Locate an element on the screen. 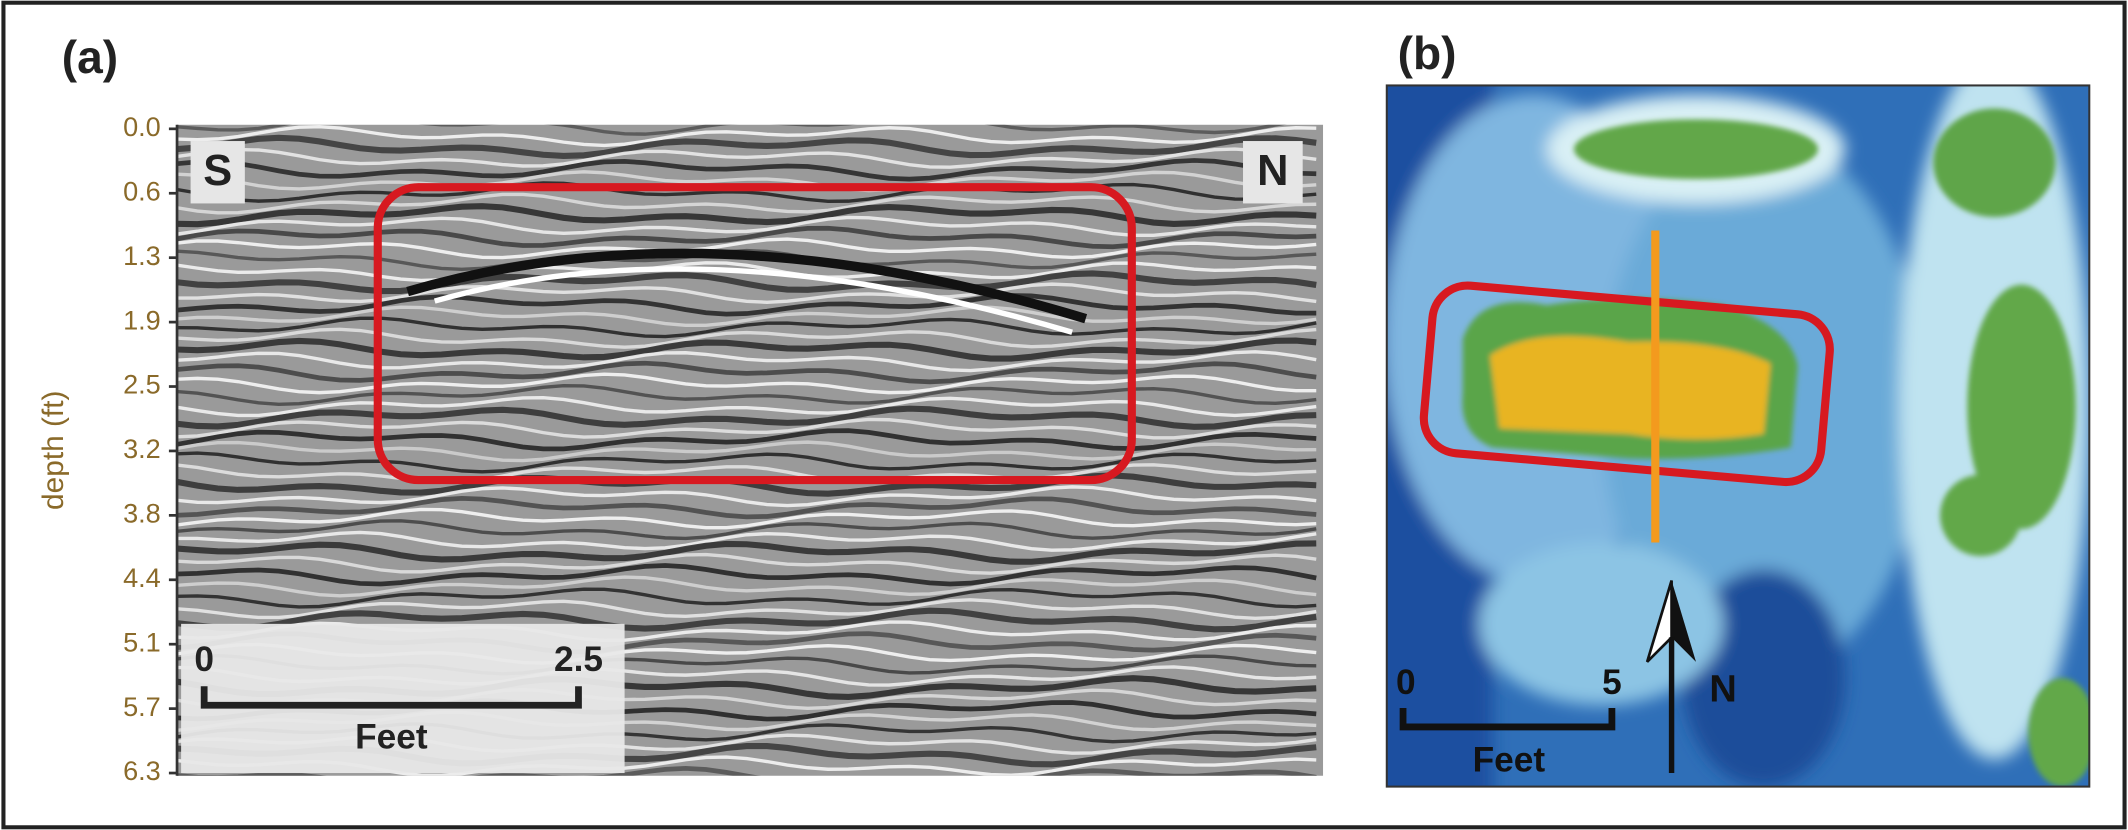 The height and width of the screenshot is (830, 2128). depth-tick-label: 0.6 is located at coordinates (142, 190).